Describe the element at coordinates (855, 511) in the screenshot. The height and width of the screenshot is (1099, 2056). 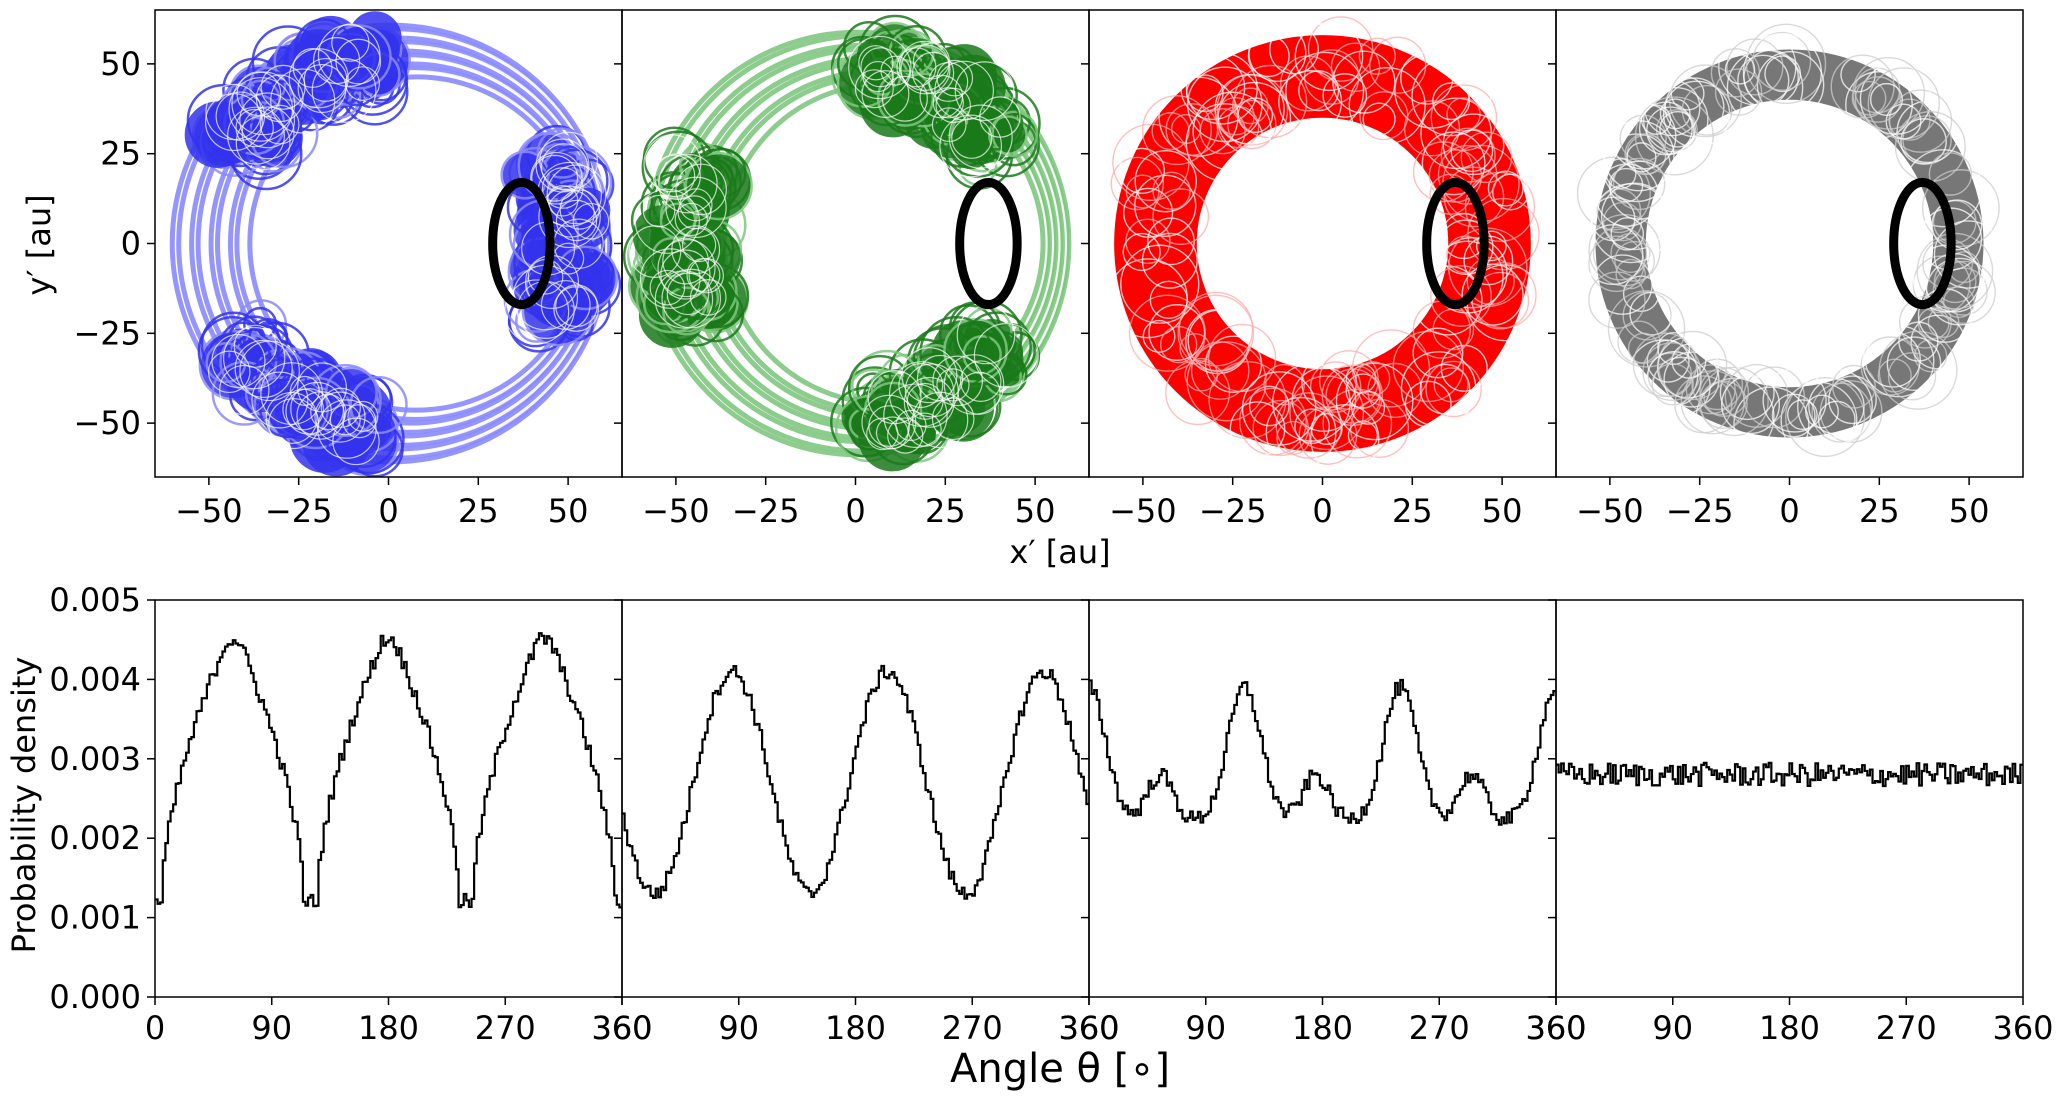
I see `panel-2-xtick-label: 0` at that location.